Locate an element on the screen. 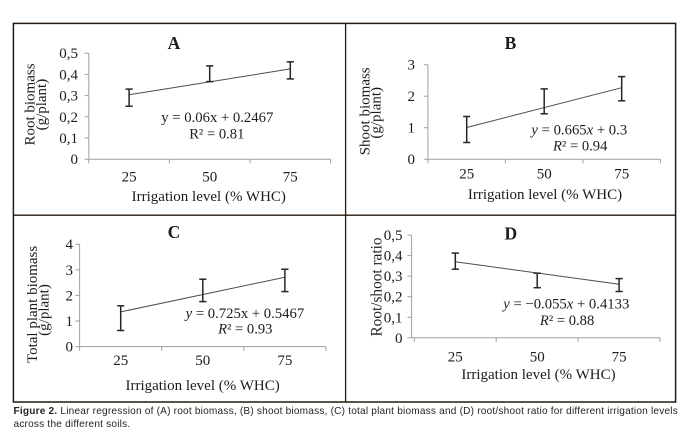 The height and width of the screenshot is (442, 692). svg-text: R² = 0.81 is located at coordinates (216, 135).